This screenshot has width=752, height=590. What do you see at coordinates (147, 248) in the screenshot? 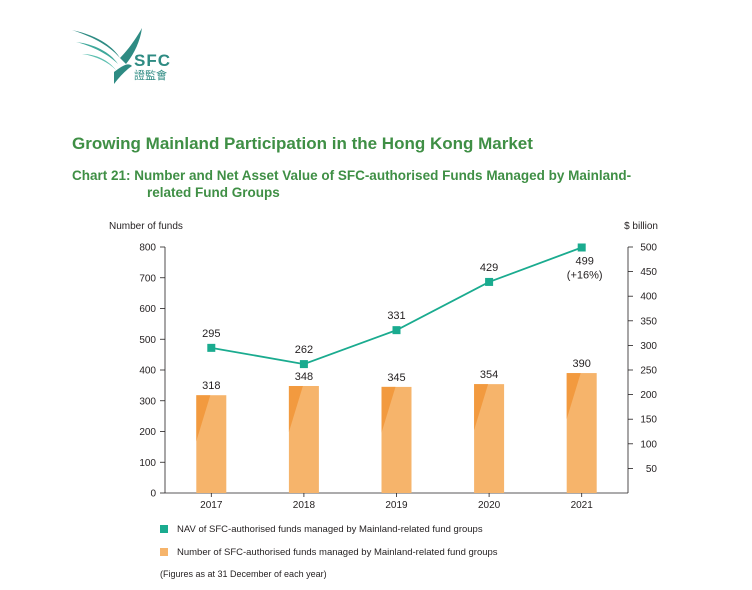
I see `y-left-tick-label: 800` at bounding box center [147, 248].